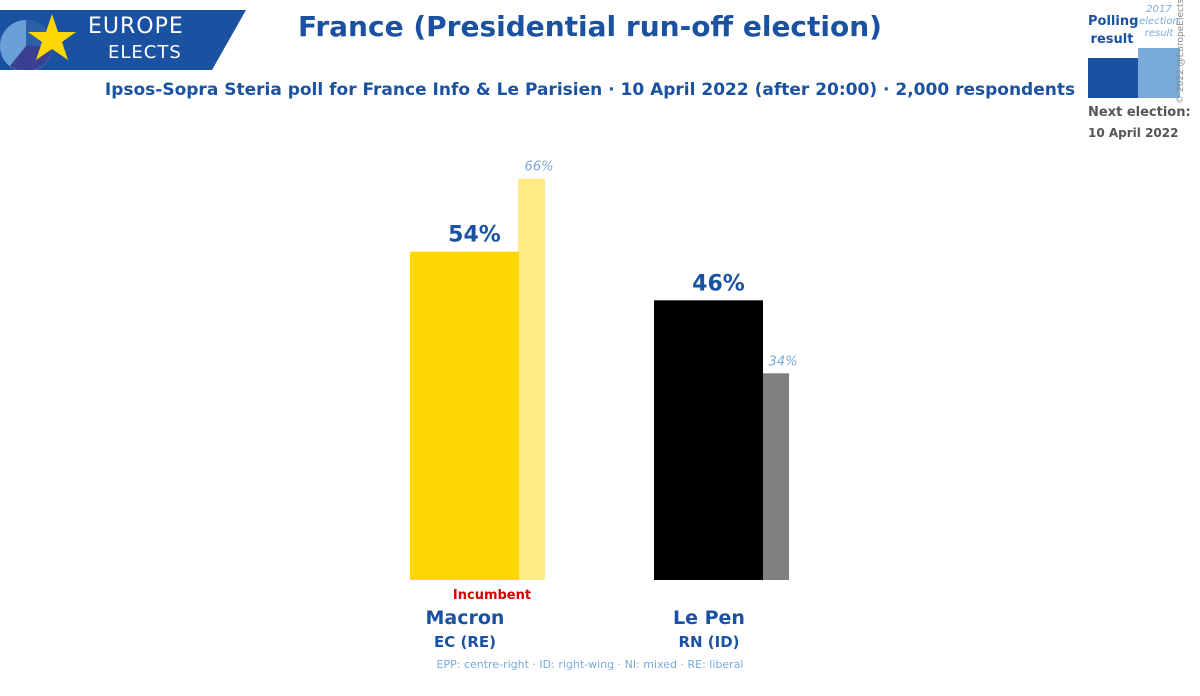 The width and height of the screenshot is (1200, 696). I want to click on legend-swatch-previous, so click(1159, 73).